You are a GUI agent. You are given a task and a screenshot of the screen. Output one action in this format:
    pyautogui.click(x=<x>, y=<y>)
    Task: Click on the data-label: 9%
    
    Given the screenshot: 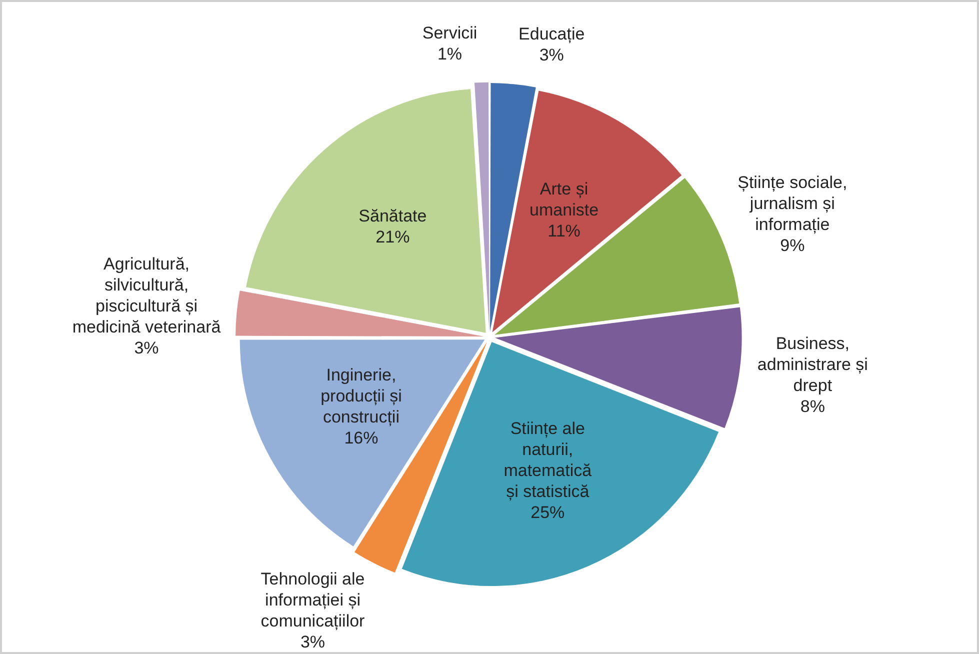 What is the action you would take?
    pyautogui.click(x=792, y=245)
    